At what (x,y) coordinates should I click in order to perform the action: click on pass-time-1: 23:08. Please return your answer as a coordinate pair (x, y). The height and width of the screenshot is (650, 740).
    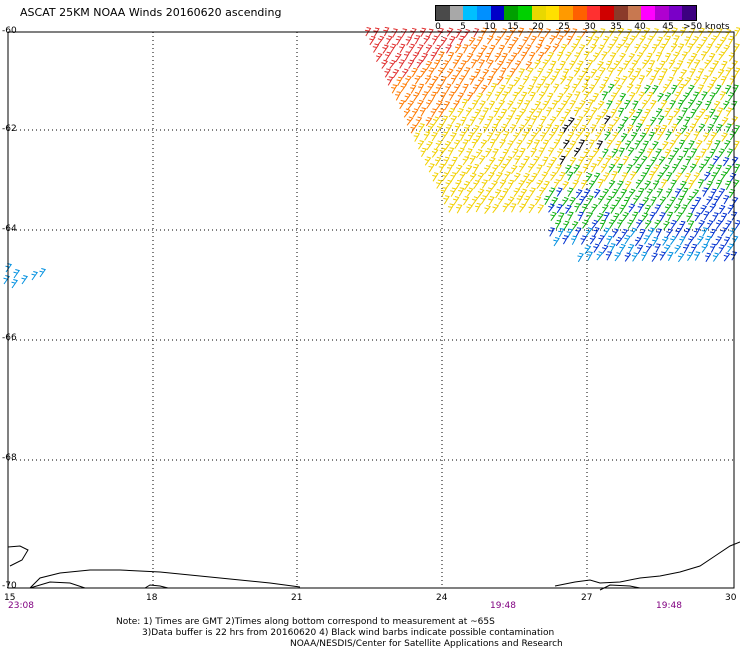
    Looking at the image, I should click on (21, 606).